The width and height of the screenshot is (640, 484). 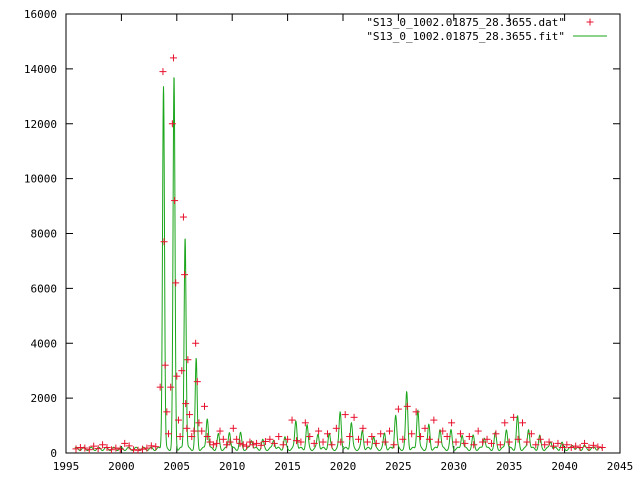 I want to click on legend-plus, so click(x=590, y=22).